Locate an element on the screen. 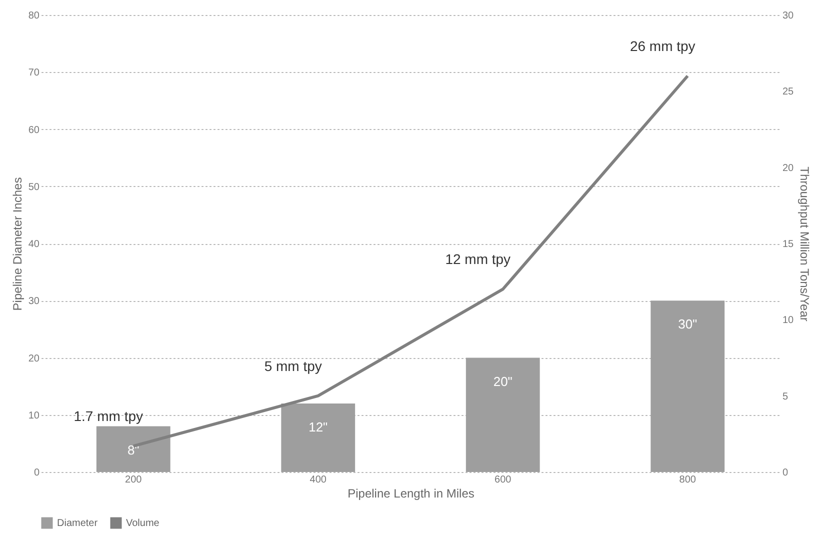 The height and width of the screenshot is (541, 821). data-label: 20" is located at coordinates (503, 381).